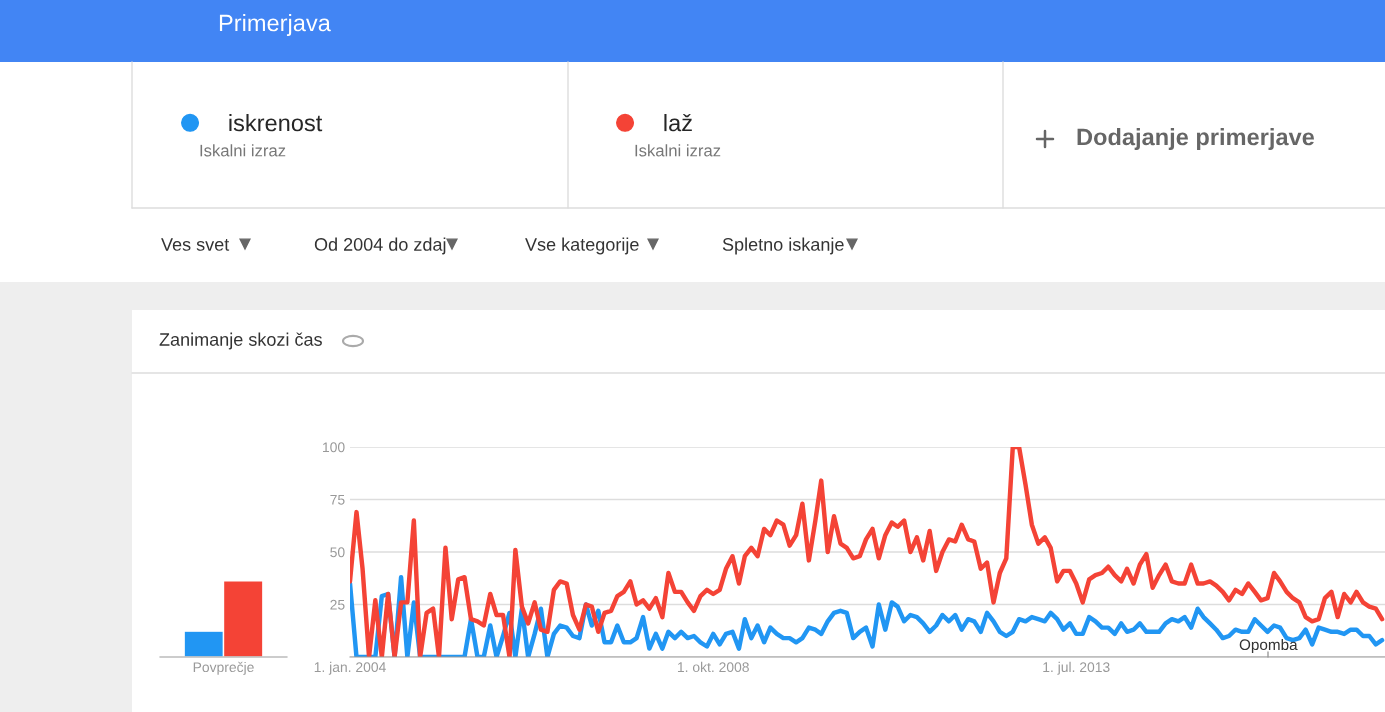  What do you see at coordinates (380, 246) in the screenshot?
I see `text: Od 2004 do zdaj` at bounding box center [380, 246].